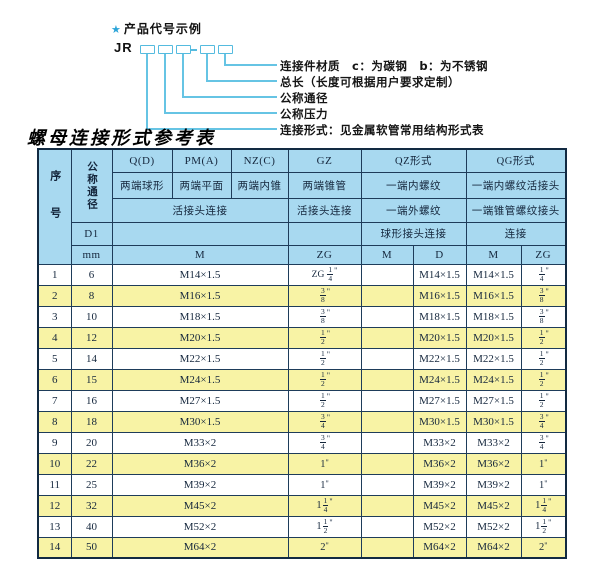  What do you see at coordinates (387, 254) in the screenshot?
I see `header-unit-qz-m: M` at bounding box center [387, 254].